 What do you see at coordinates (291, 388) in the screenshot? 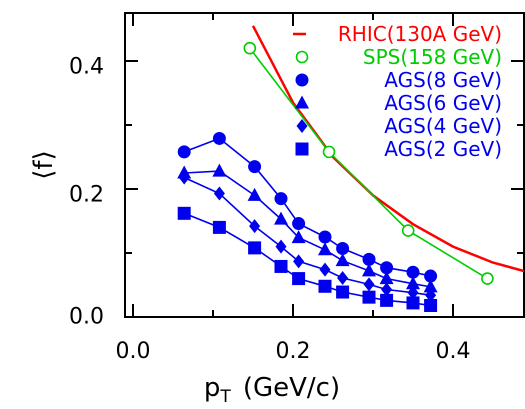
I see `x-axis-label-units: (GeV/c)` at bounding box center [291, 388].